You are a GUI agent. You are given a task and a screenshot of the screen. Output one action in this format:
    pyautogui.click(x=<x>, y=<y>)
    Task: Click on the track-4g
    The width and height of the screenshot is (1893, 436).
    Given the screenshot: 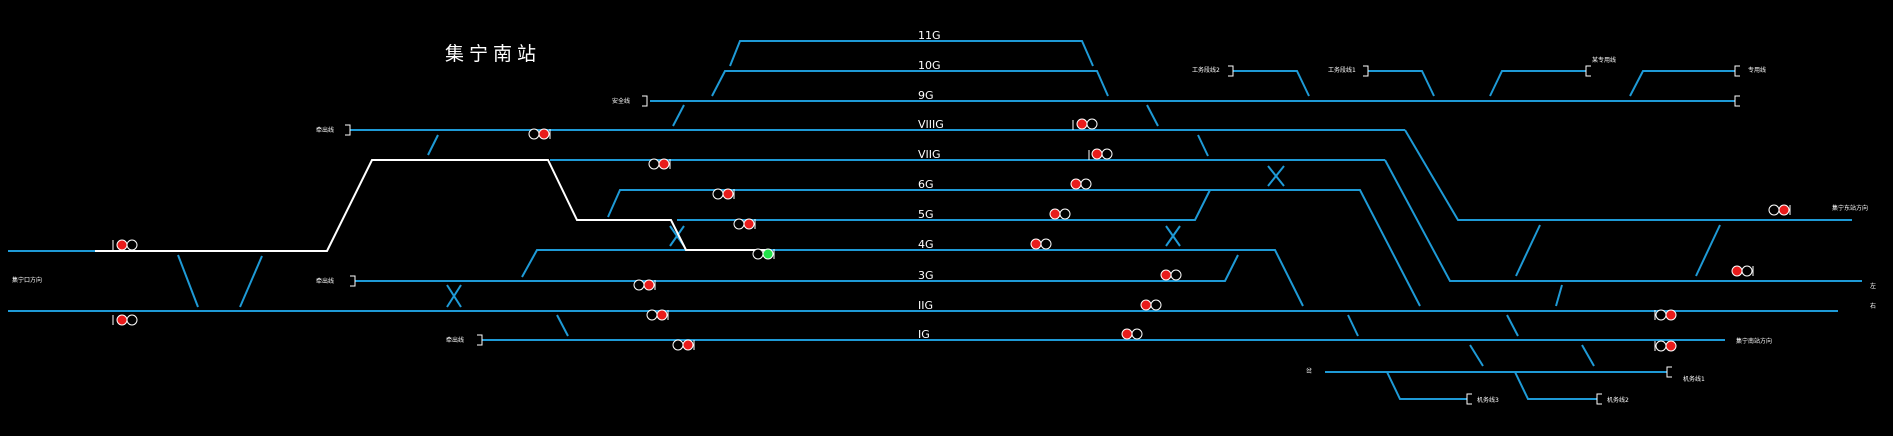 What is the action you would take?
    pyautogui.click(x=912, y=278)
    